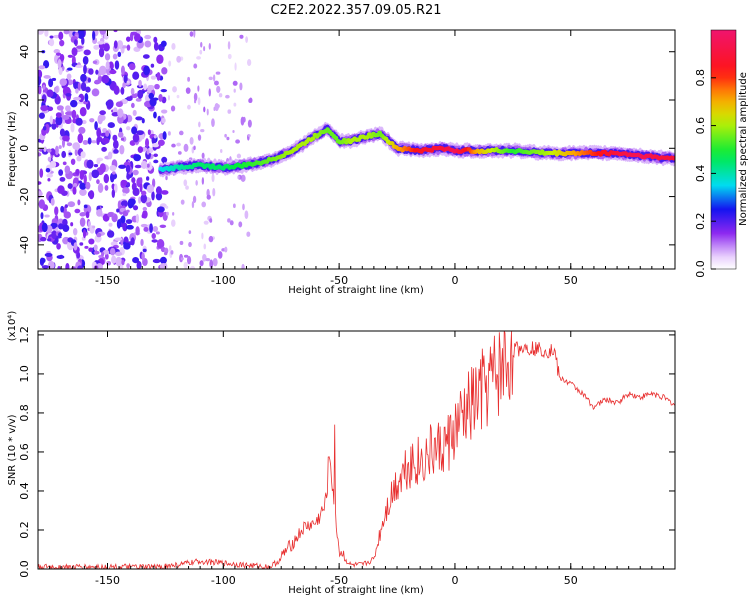 The image size is (750, 600). Describe the element at coordinates (24, 245) in the screenshot. I see `y-tick-label: -40` at that location.